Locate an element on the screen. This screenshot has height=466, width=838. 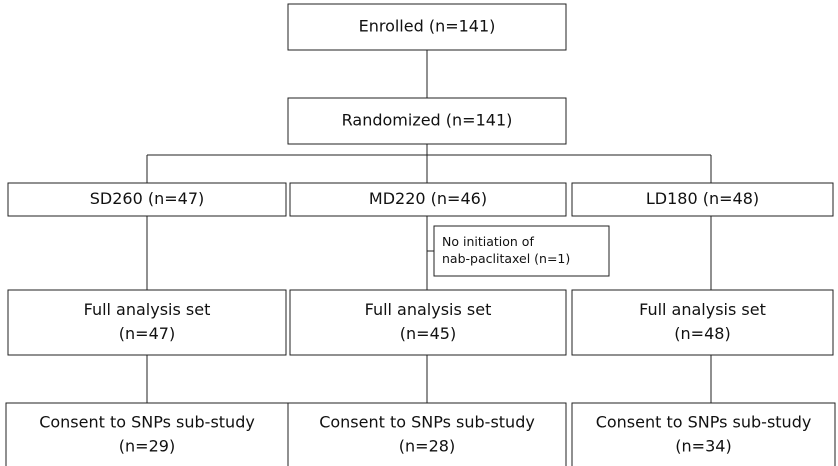
node-label: SD260 (n=47) is located at coordinates (147, 198).